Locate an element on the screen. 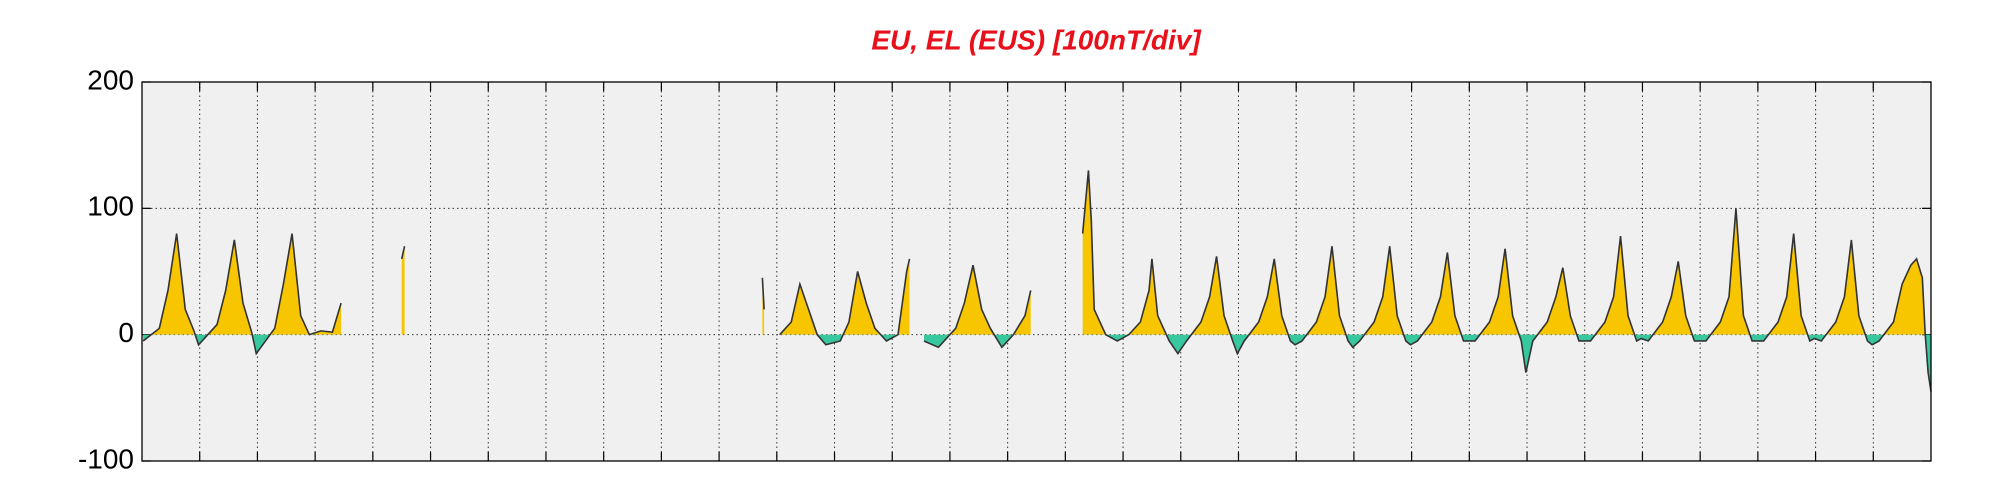  y-tick-label: 100 is located at coordinates (110, 206).